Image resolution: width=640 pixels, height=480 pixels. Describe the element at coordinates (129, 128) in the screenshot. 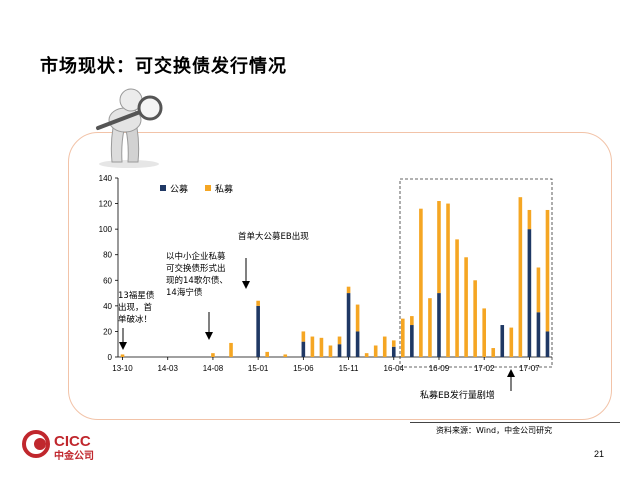

I see `magnifier-figure-icon` at that location.